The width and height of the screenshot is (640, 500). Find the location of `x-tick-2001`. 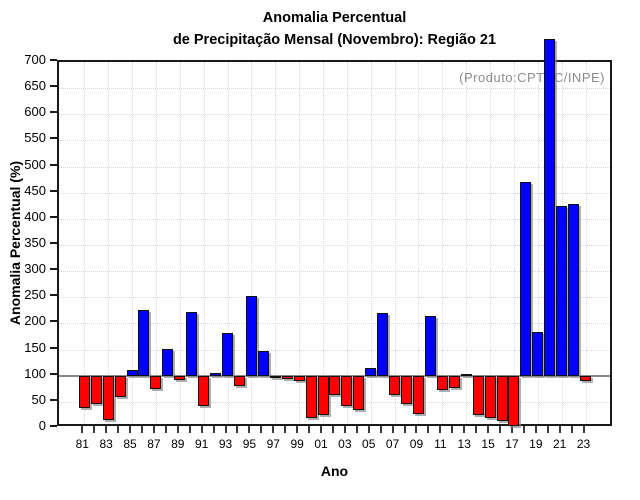

x-tick-2001 is located at coordinates (321, 429).